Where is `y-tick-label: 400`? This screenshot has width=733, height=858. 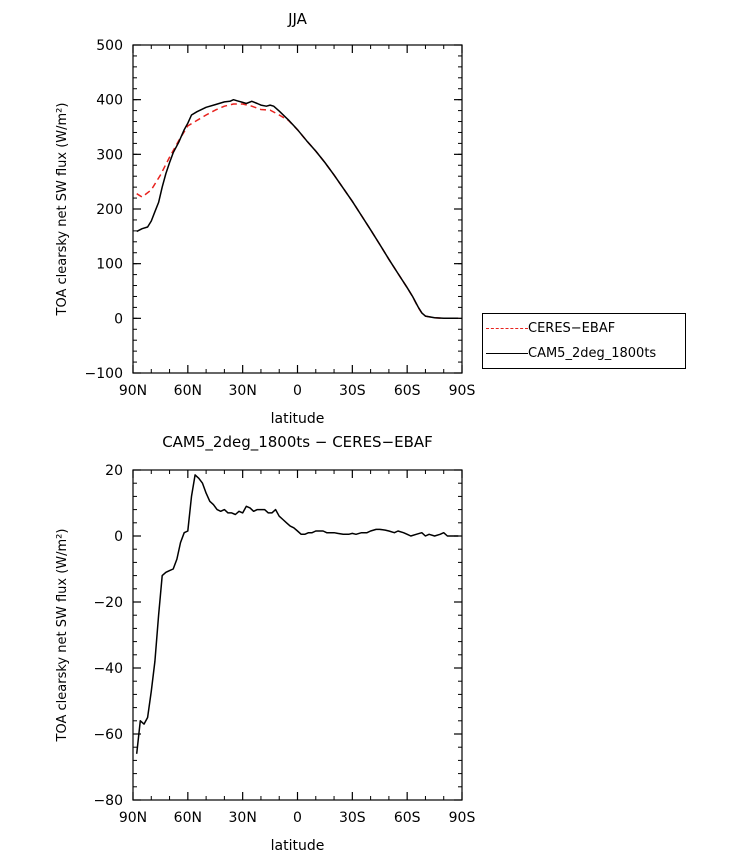
y-tick-label: 400 is located at coordinates (109, 101).